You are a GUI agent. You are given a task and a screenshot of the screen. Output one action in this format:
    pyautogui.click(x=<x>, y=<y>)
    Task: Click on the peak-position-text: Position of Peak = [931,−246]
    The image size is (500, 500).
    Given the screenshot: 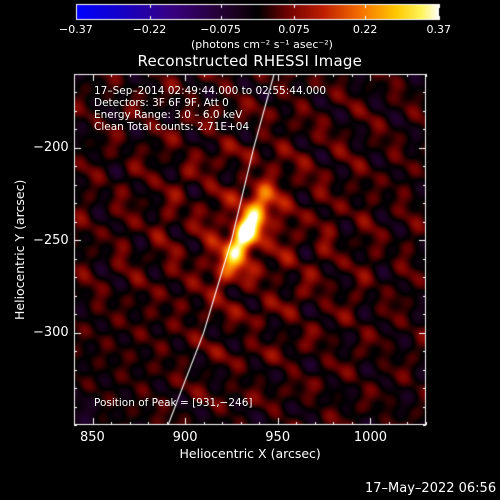 What is the action you would take?
    pyautogui.click(x=173, y=403)
    